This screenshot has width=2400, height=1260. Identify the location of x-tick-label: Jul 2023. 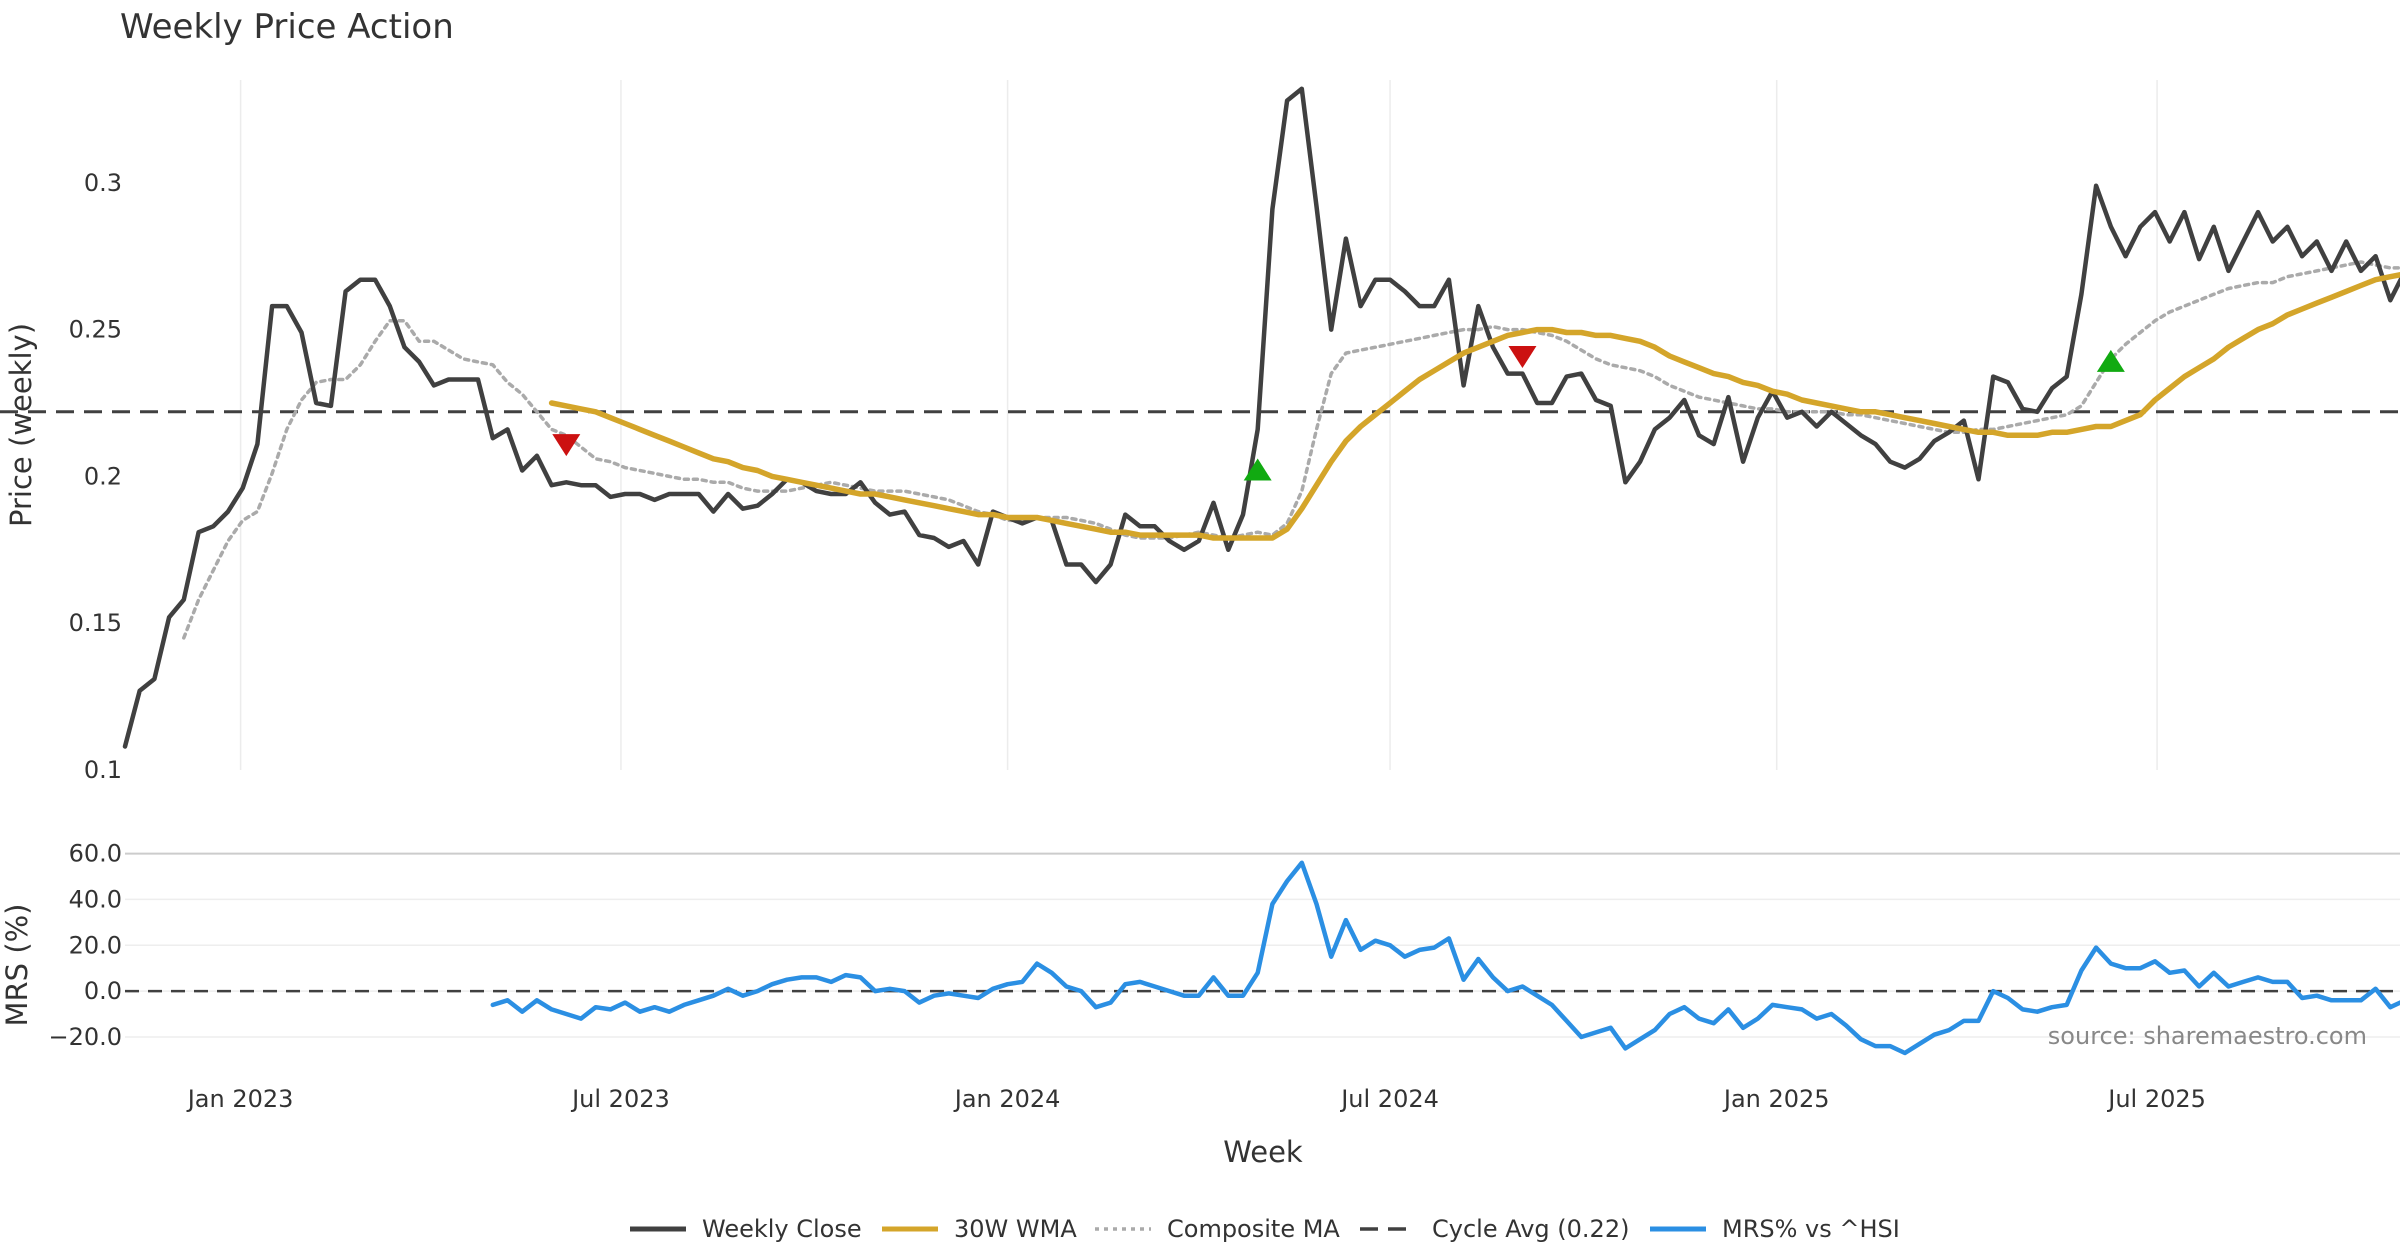
(620, 1099).